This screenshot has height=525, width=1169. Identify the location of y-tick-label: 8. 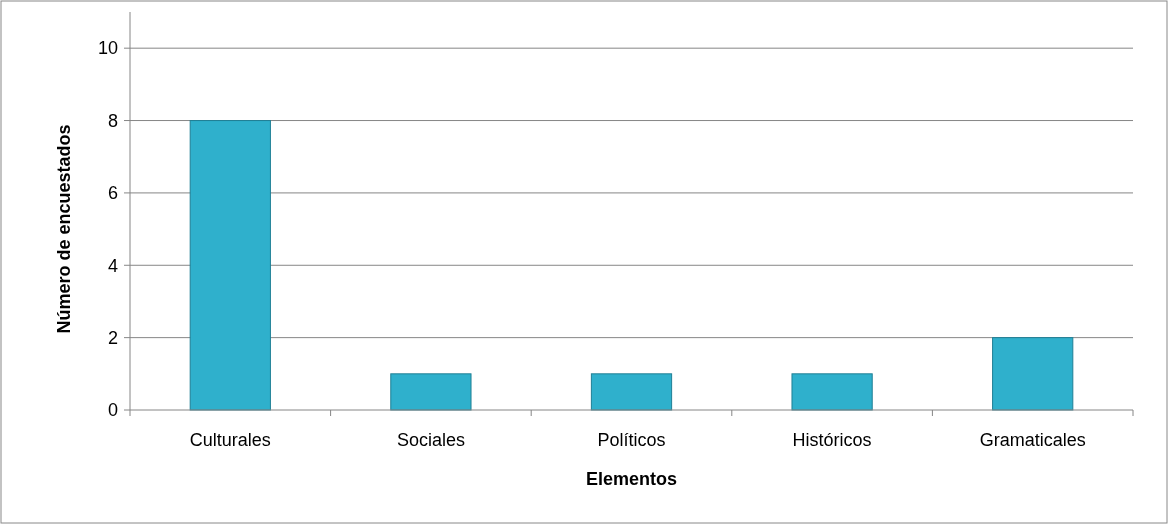
(112, 120).